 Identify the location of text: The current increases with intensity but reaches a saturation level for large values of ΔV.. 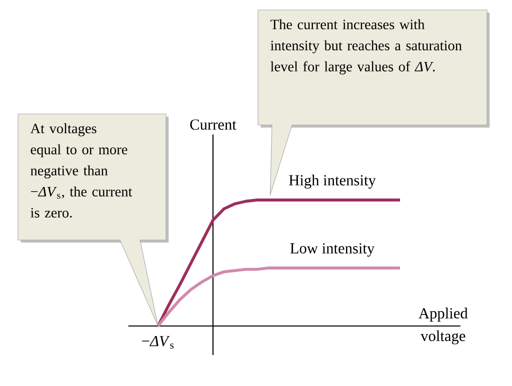
(366, 46).